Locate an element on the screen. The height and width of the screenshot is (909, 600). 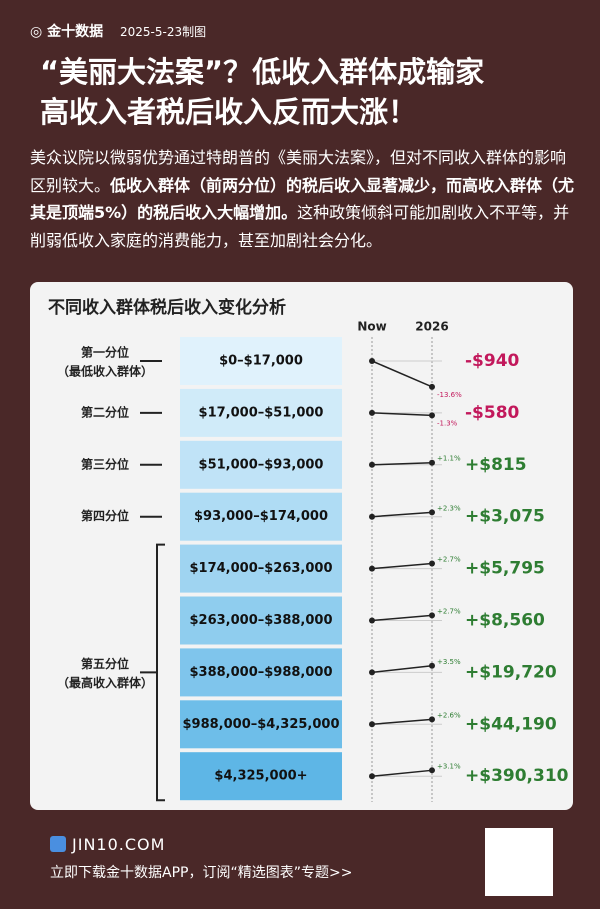
title-line: “美丽大法案”？低收入群体成输家 is located at coordinates (262, 72).